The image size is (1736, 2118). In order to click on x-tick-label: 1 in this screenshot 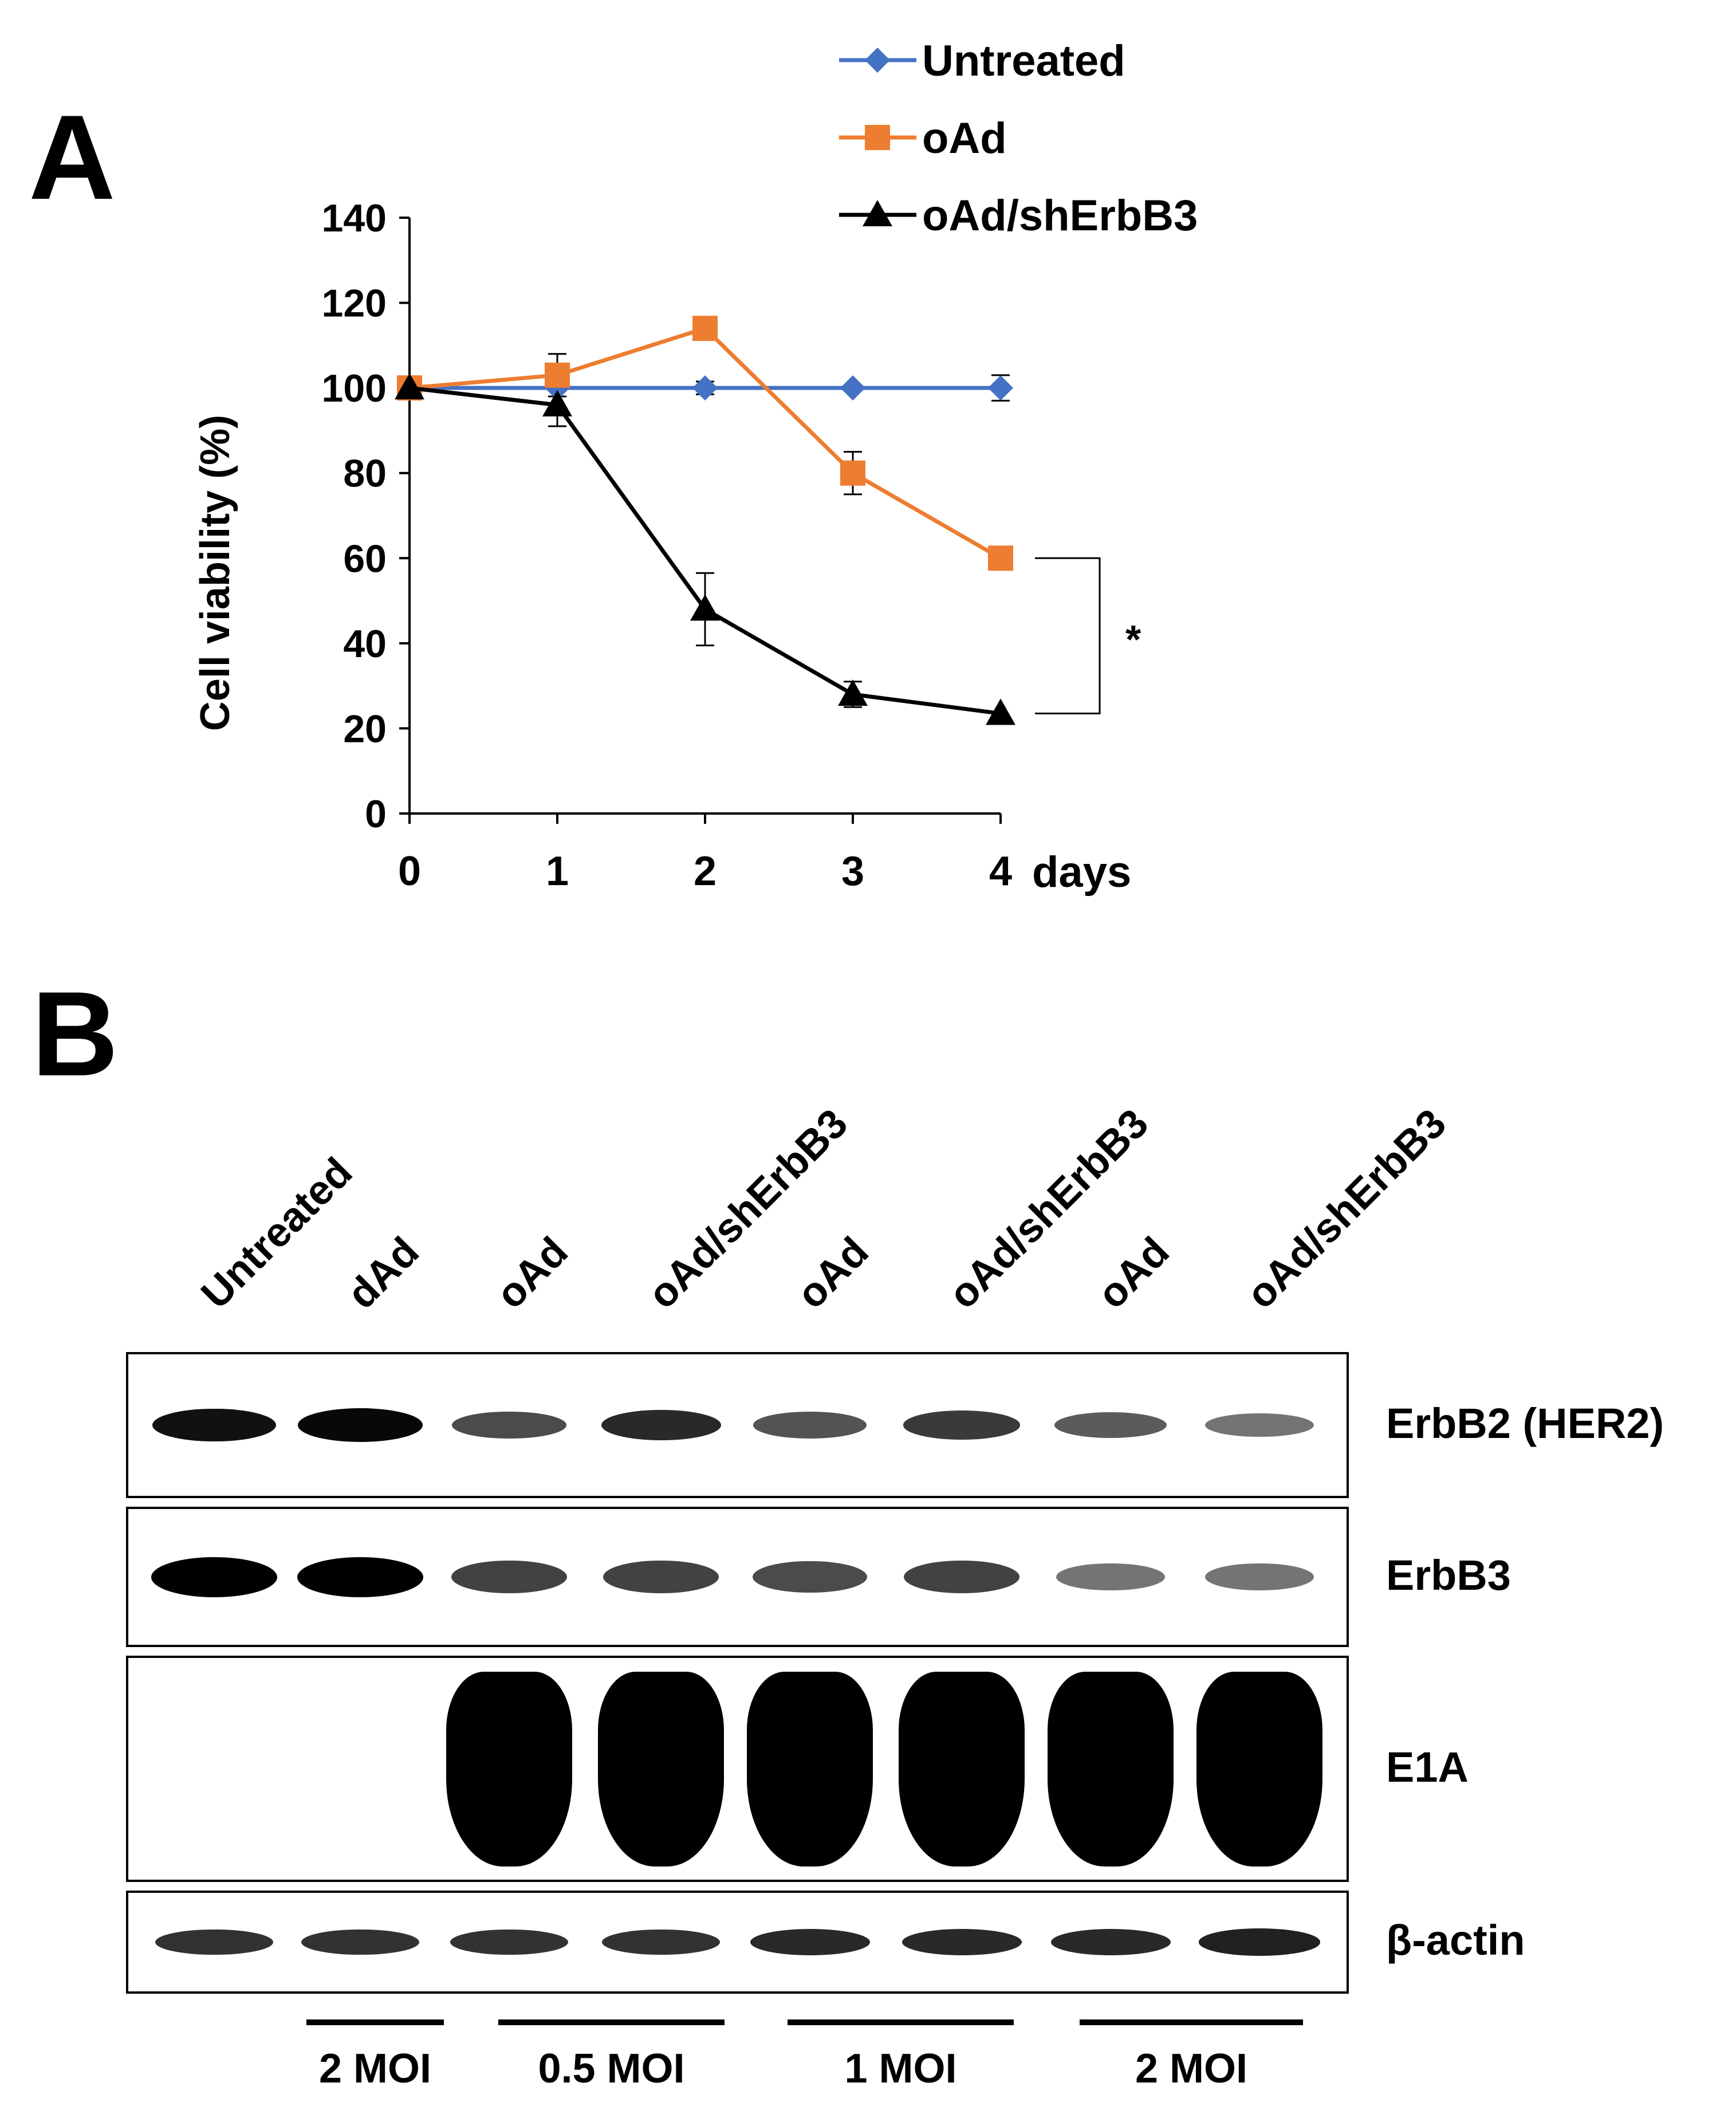, I will do `click(557, 871)`.